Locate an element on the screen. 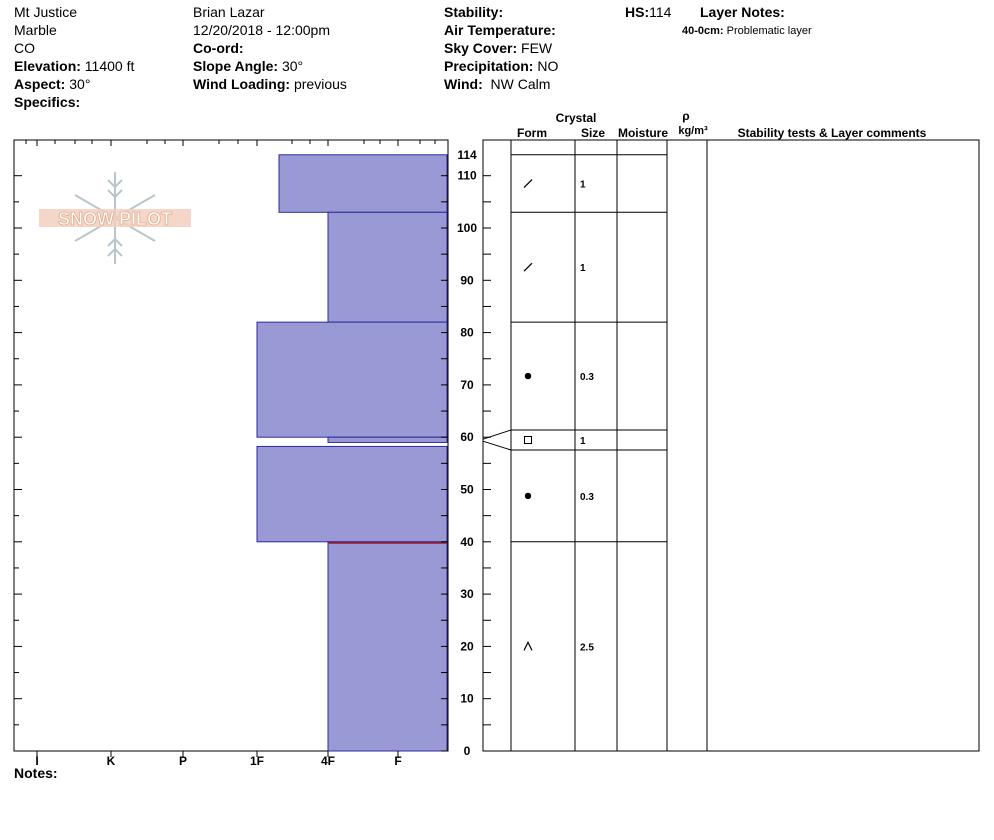 The image size is (994, 840). form-header: Form is located at coordinates (532, 133).